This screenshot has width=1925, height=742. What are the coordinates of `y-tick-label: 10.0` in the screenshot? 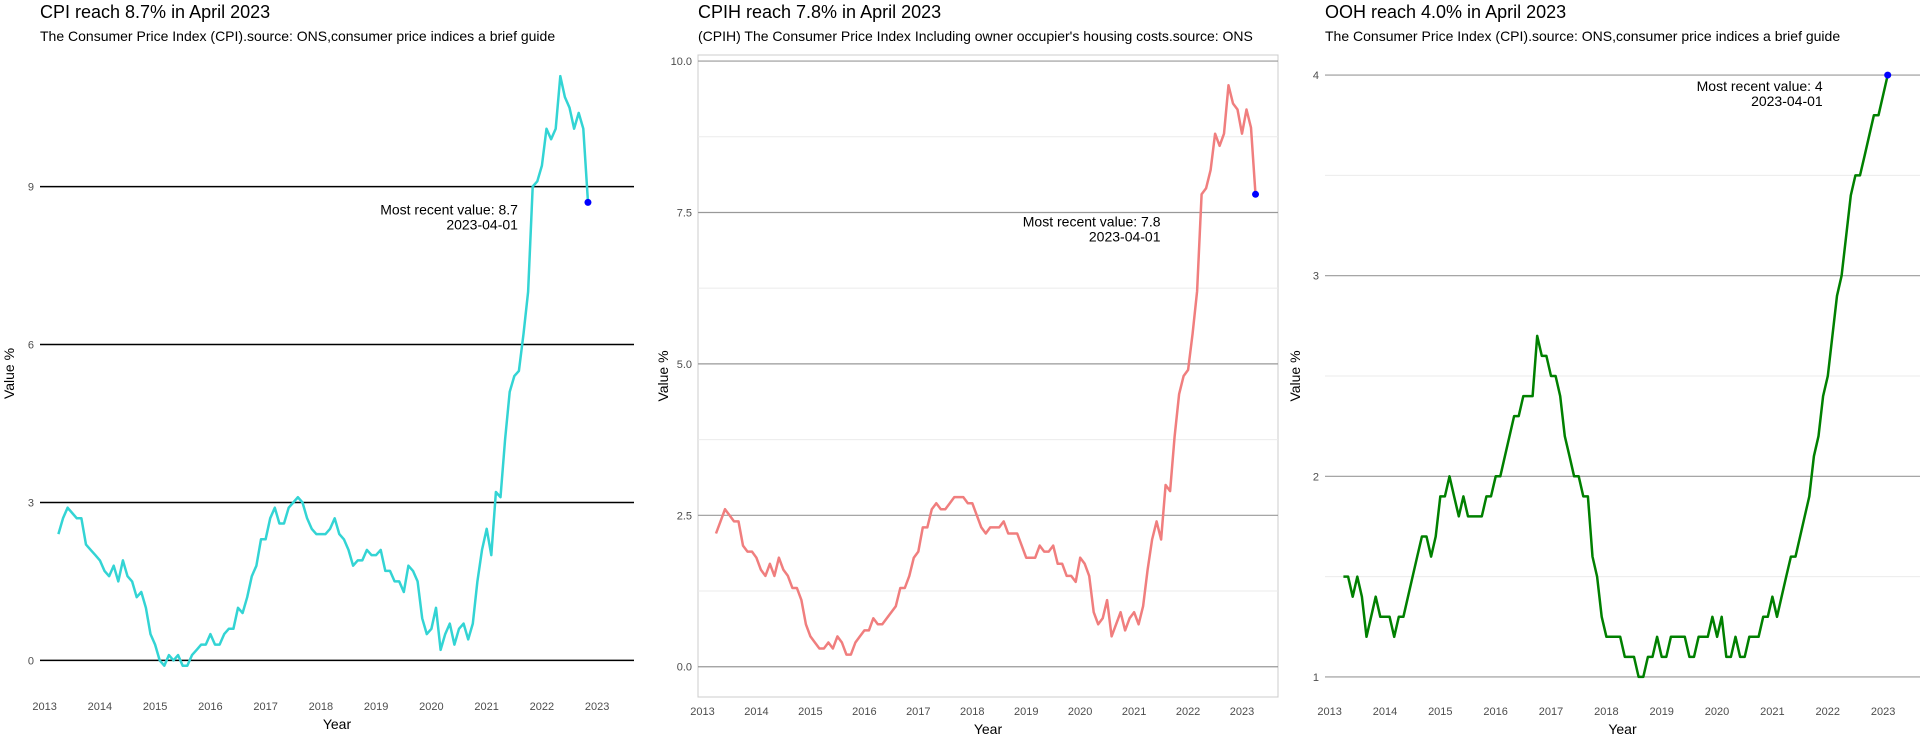 It's located at (681, 62).